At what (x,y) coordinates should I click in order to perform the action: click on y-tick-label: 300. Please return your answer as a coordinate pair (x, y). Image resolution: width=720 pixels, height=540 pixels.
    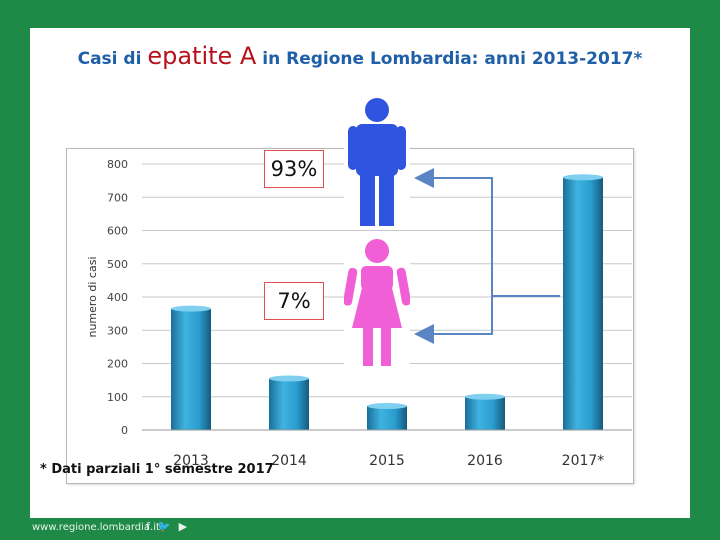
    Looking at the image, I should click on (117, 330).